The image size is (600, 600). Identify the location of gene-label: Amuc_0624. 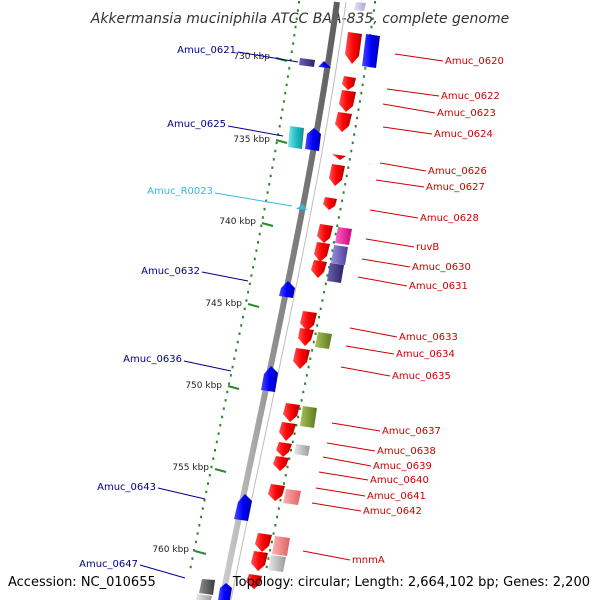
(463, 134).